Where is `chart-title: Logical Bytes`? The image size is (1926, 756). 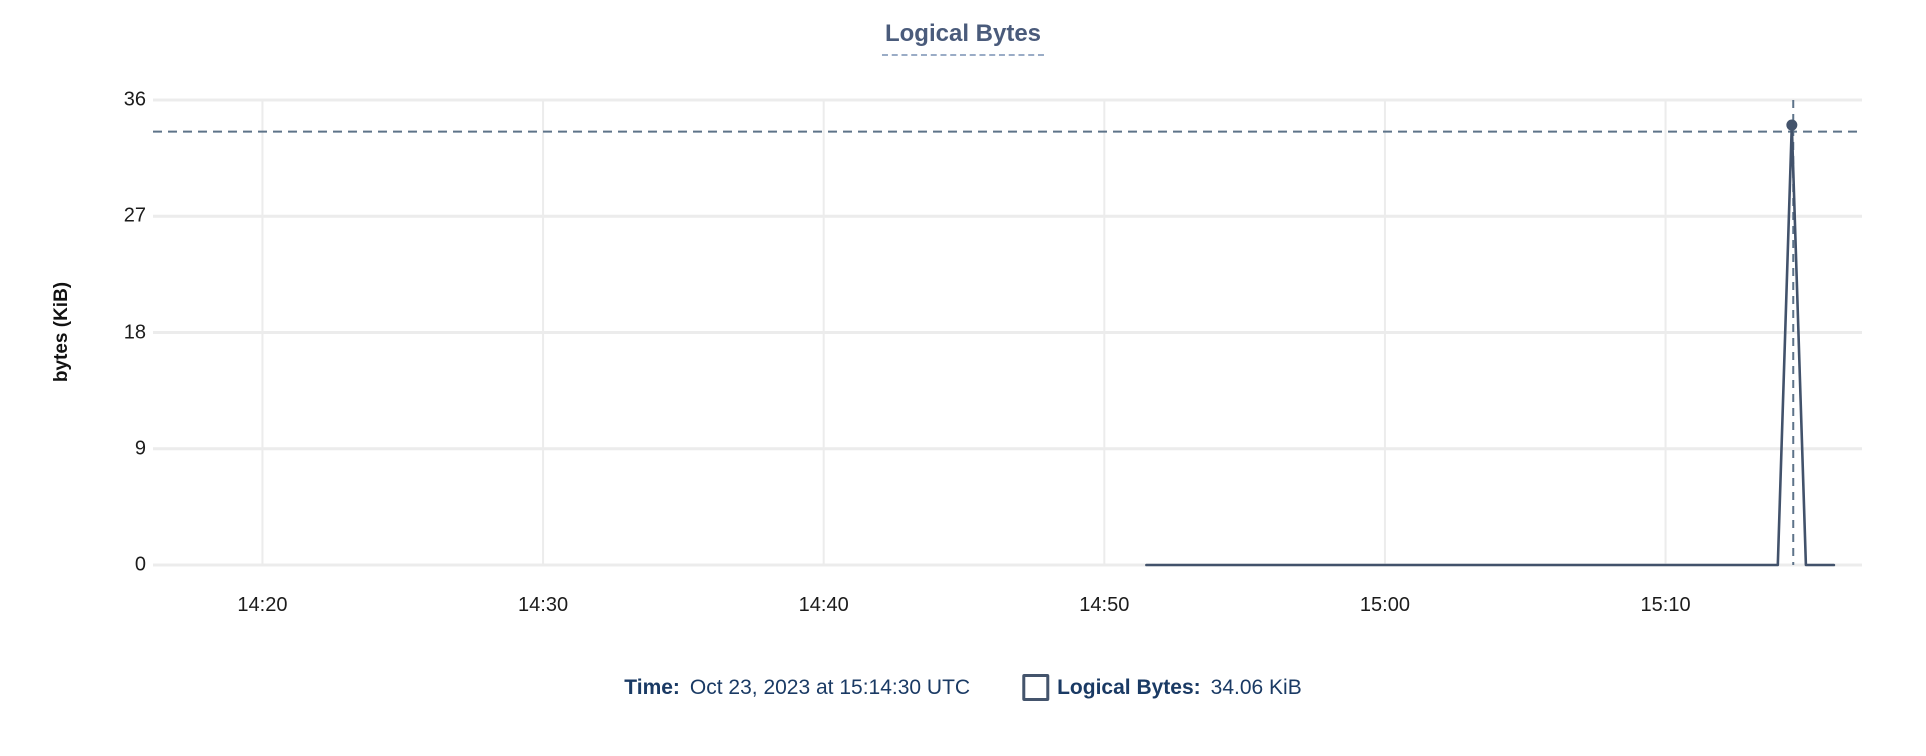 chart-title: Logical Bytes is located at coordinates (963, 38).